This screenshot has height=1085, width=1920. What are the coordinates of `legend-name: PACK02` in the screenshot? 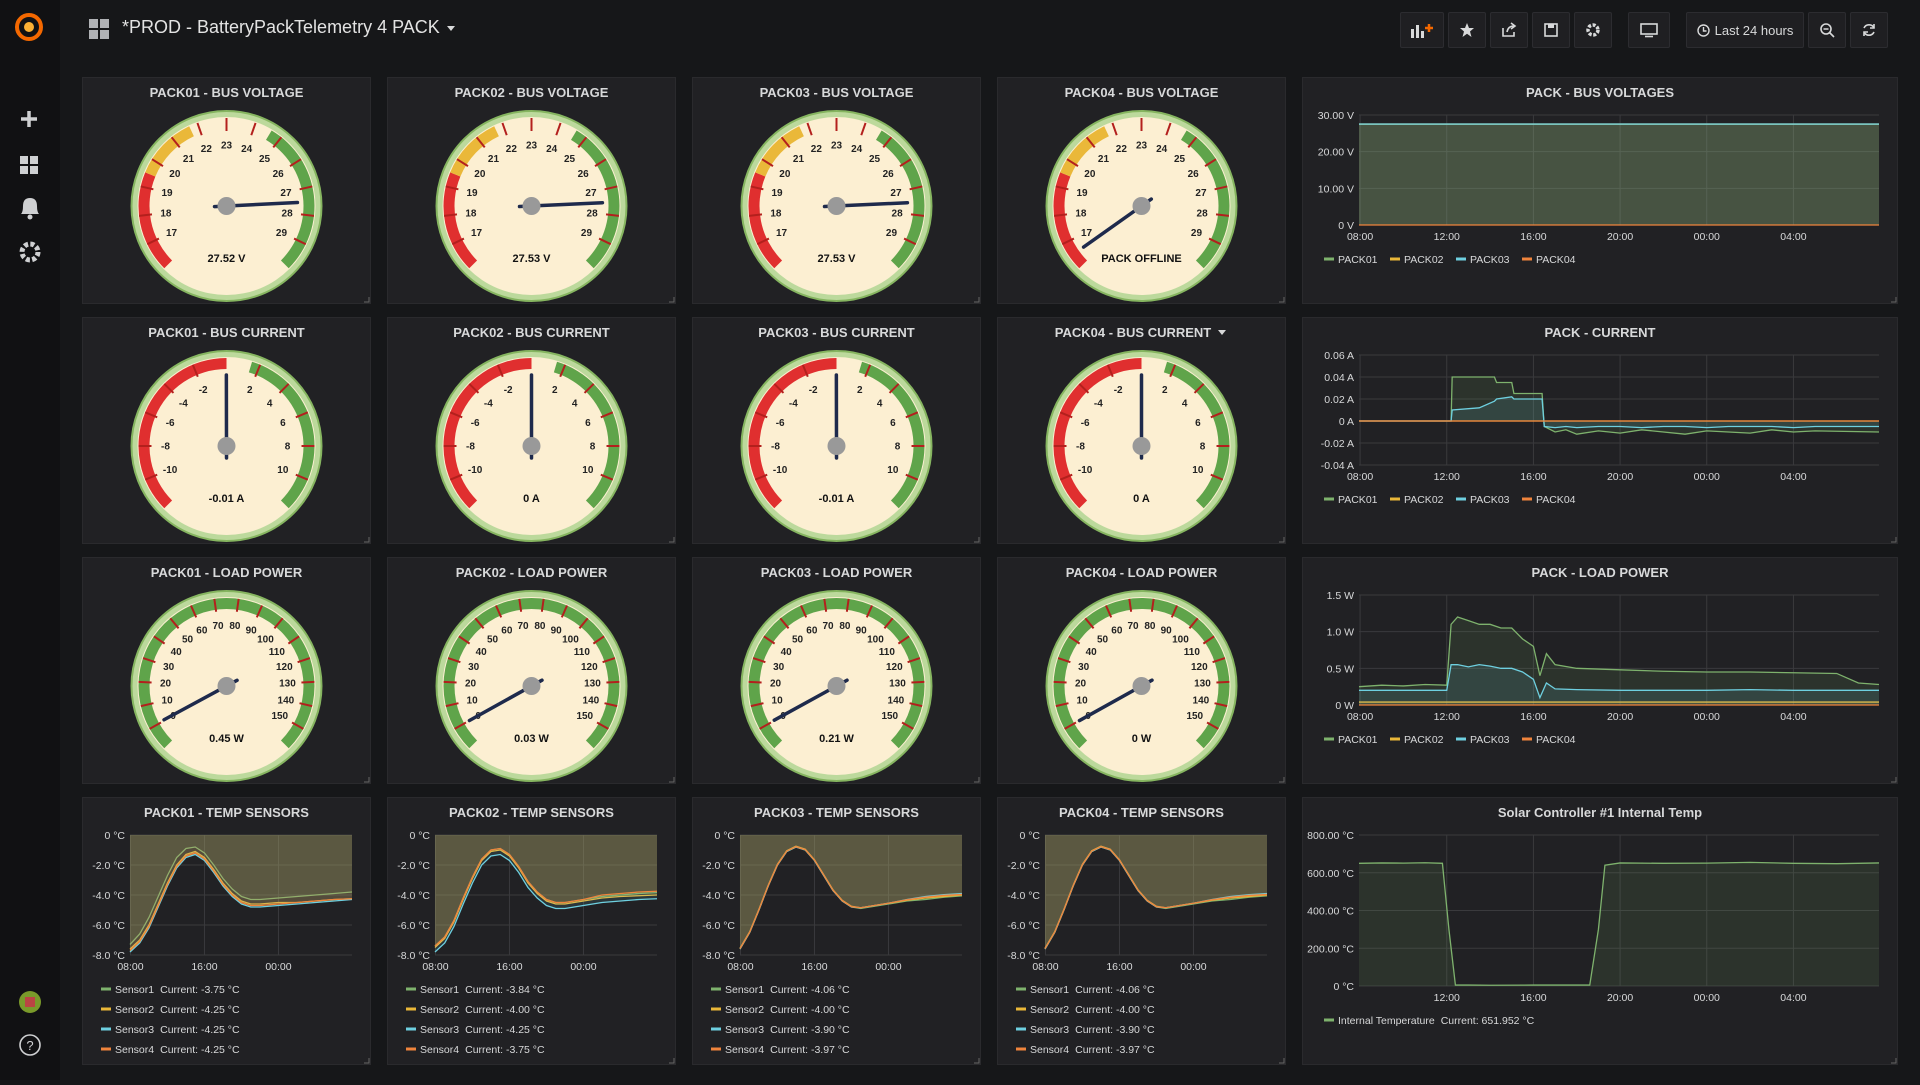 It's located at (1424, 260).